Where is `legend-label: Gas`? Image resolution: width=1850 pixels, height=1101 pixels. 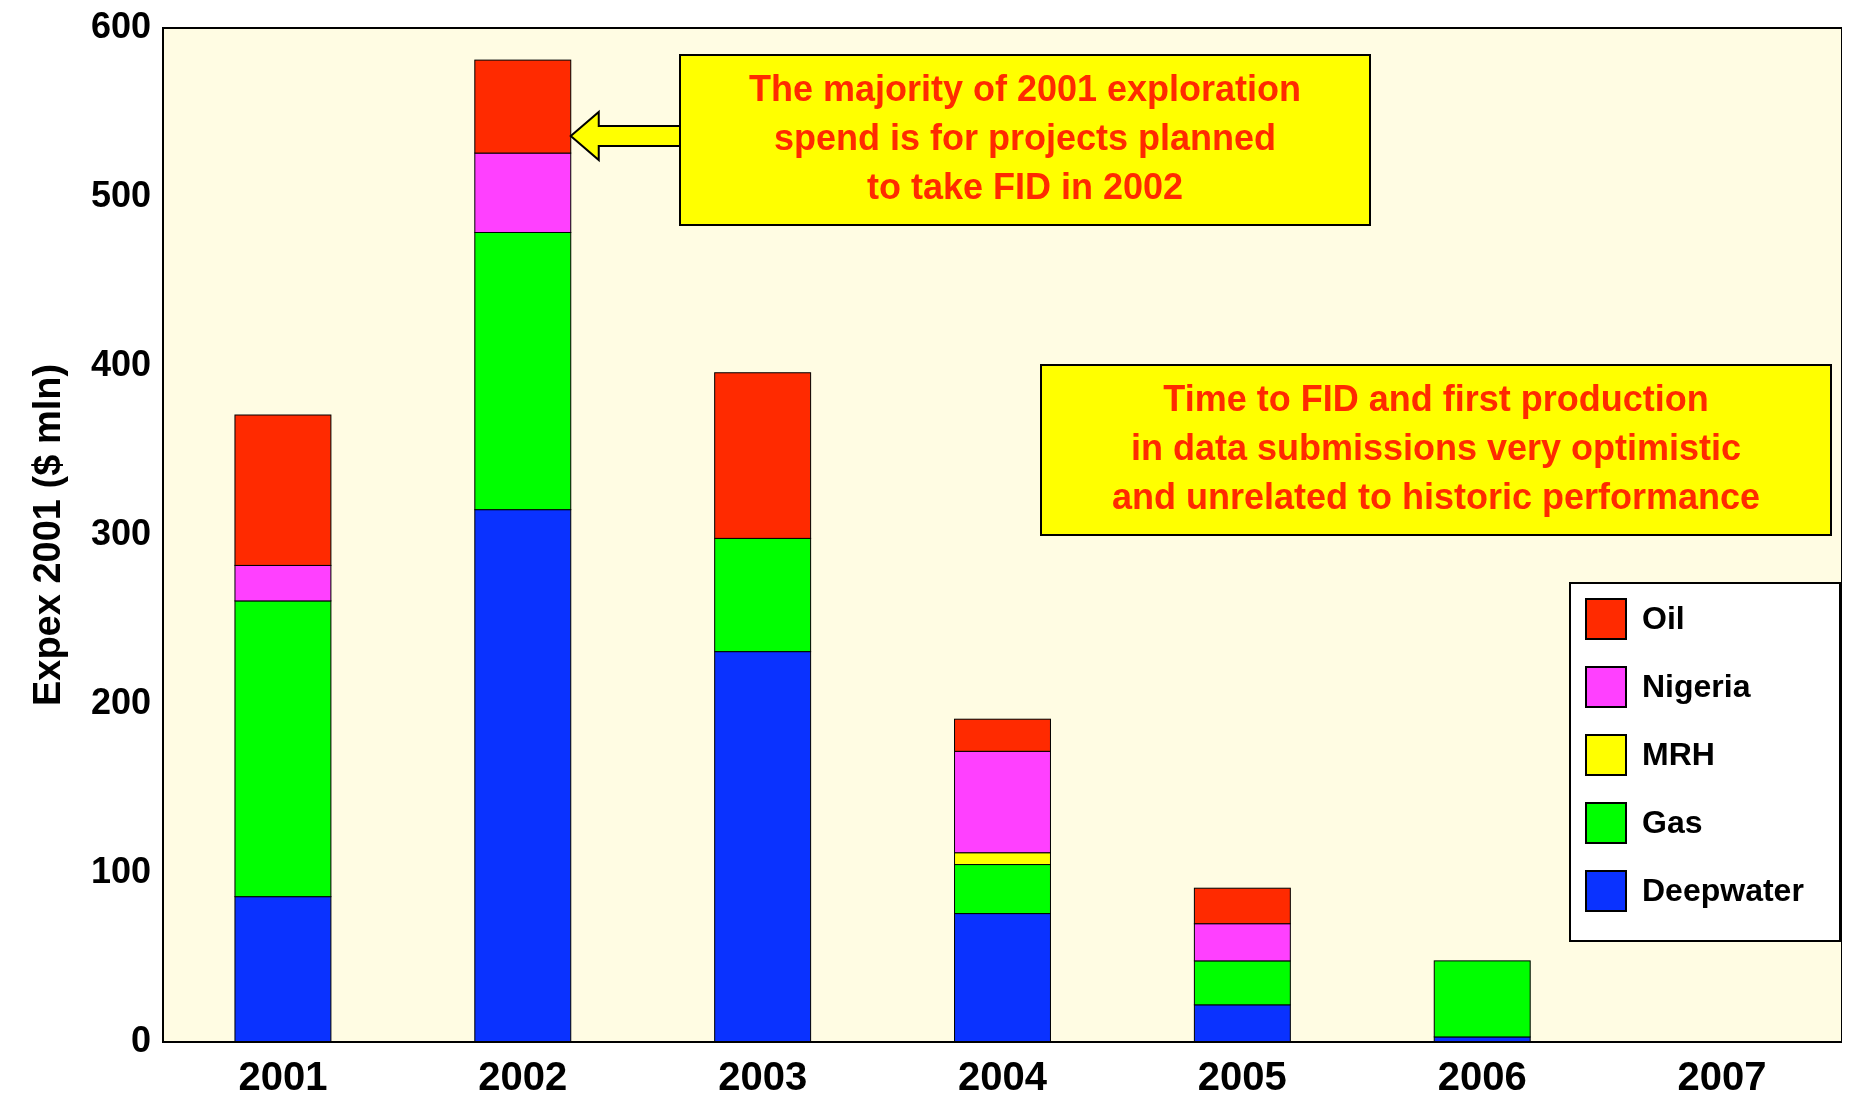
legend-label: Gas is located at coordinates (1672, 822).